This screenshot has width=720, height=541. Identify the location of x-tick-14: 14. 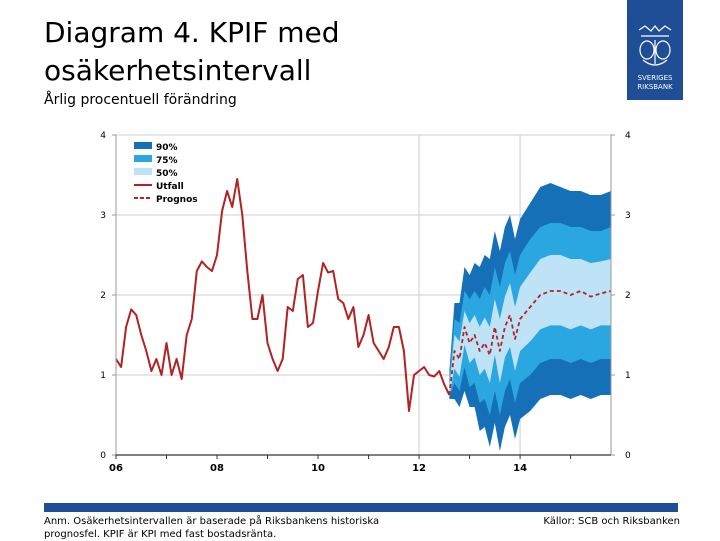
(520, 468).